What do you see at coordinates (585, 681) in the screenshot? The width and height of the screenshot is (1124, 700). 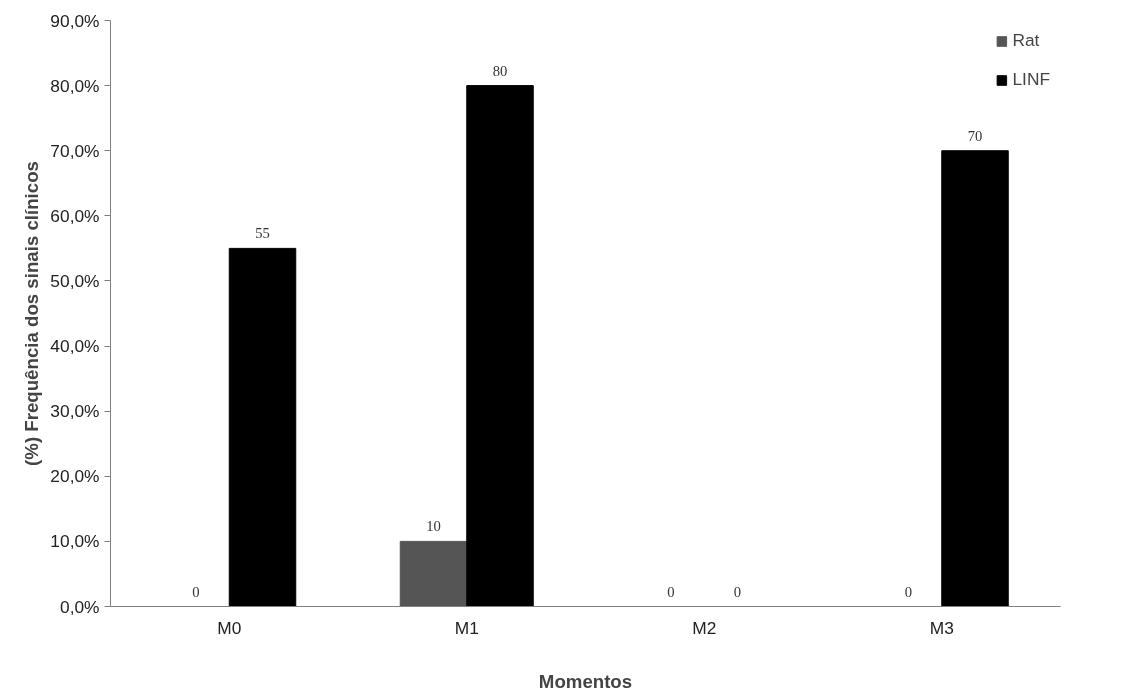 I see `x-axis-title: Momentos` at bounding box center [585, 681].